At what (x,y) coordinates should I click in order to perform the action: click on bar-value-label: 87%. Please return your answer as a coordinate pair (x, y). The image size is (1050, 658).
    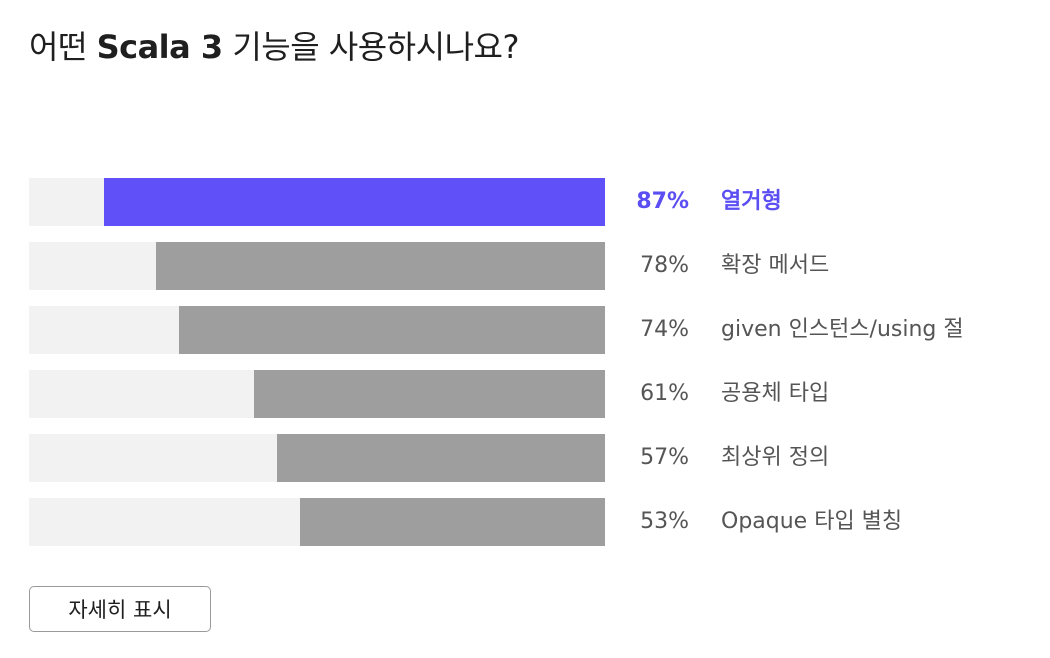
    Looking at the image, I should click on (662, 201).